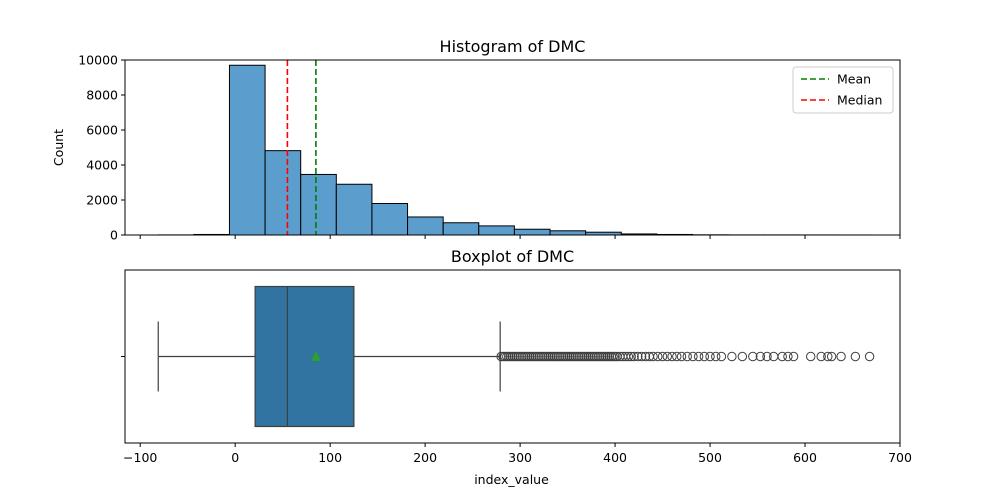  I want to click on boxplot-x-axis-label: index_value, so click(511, 479).